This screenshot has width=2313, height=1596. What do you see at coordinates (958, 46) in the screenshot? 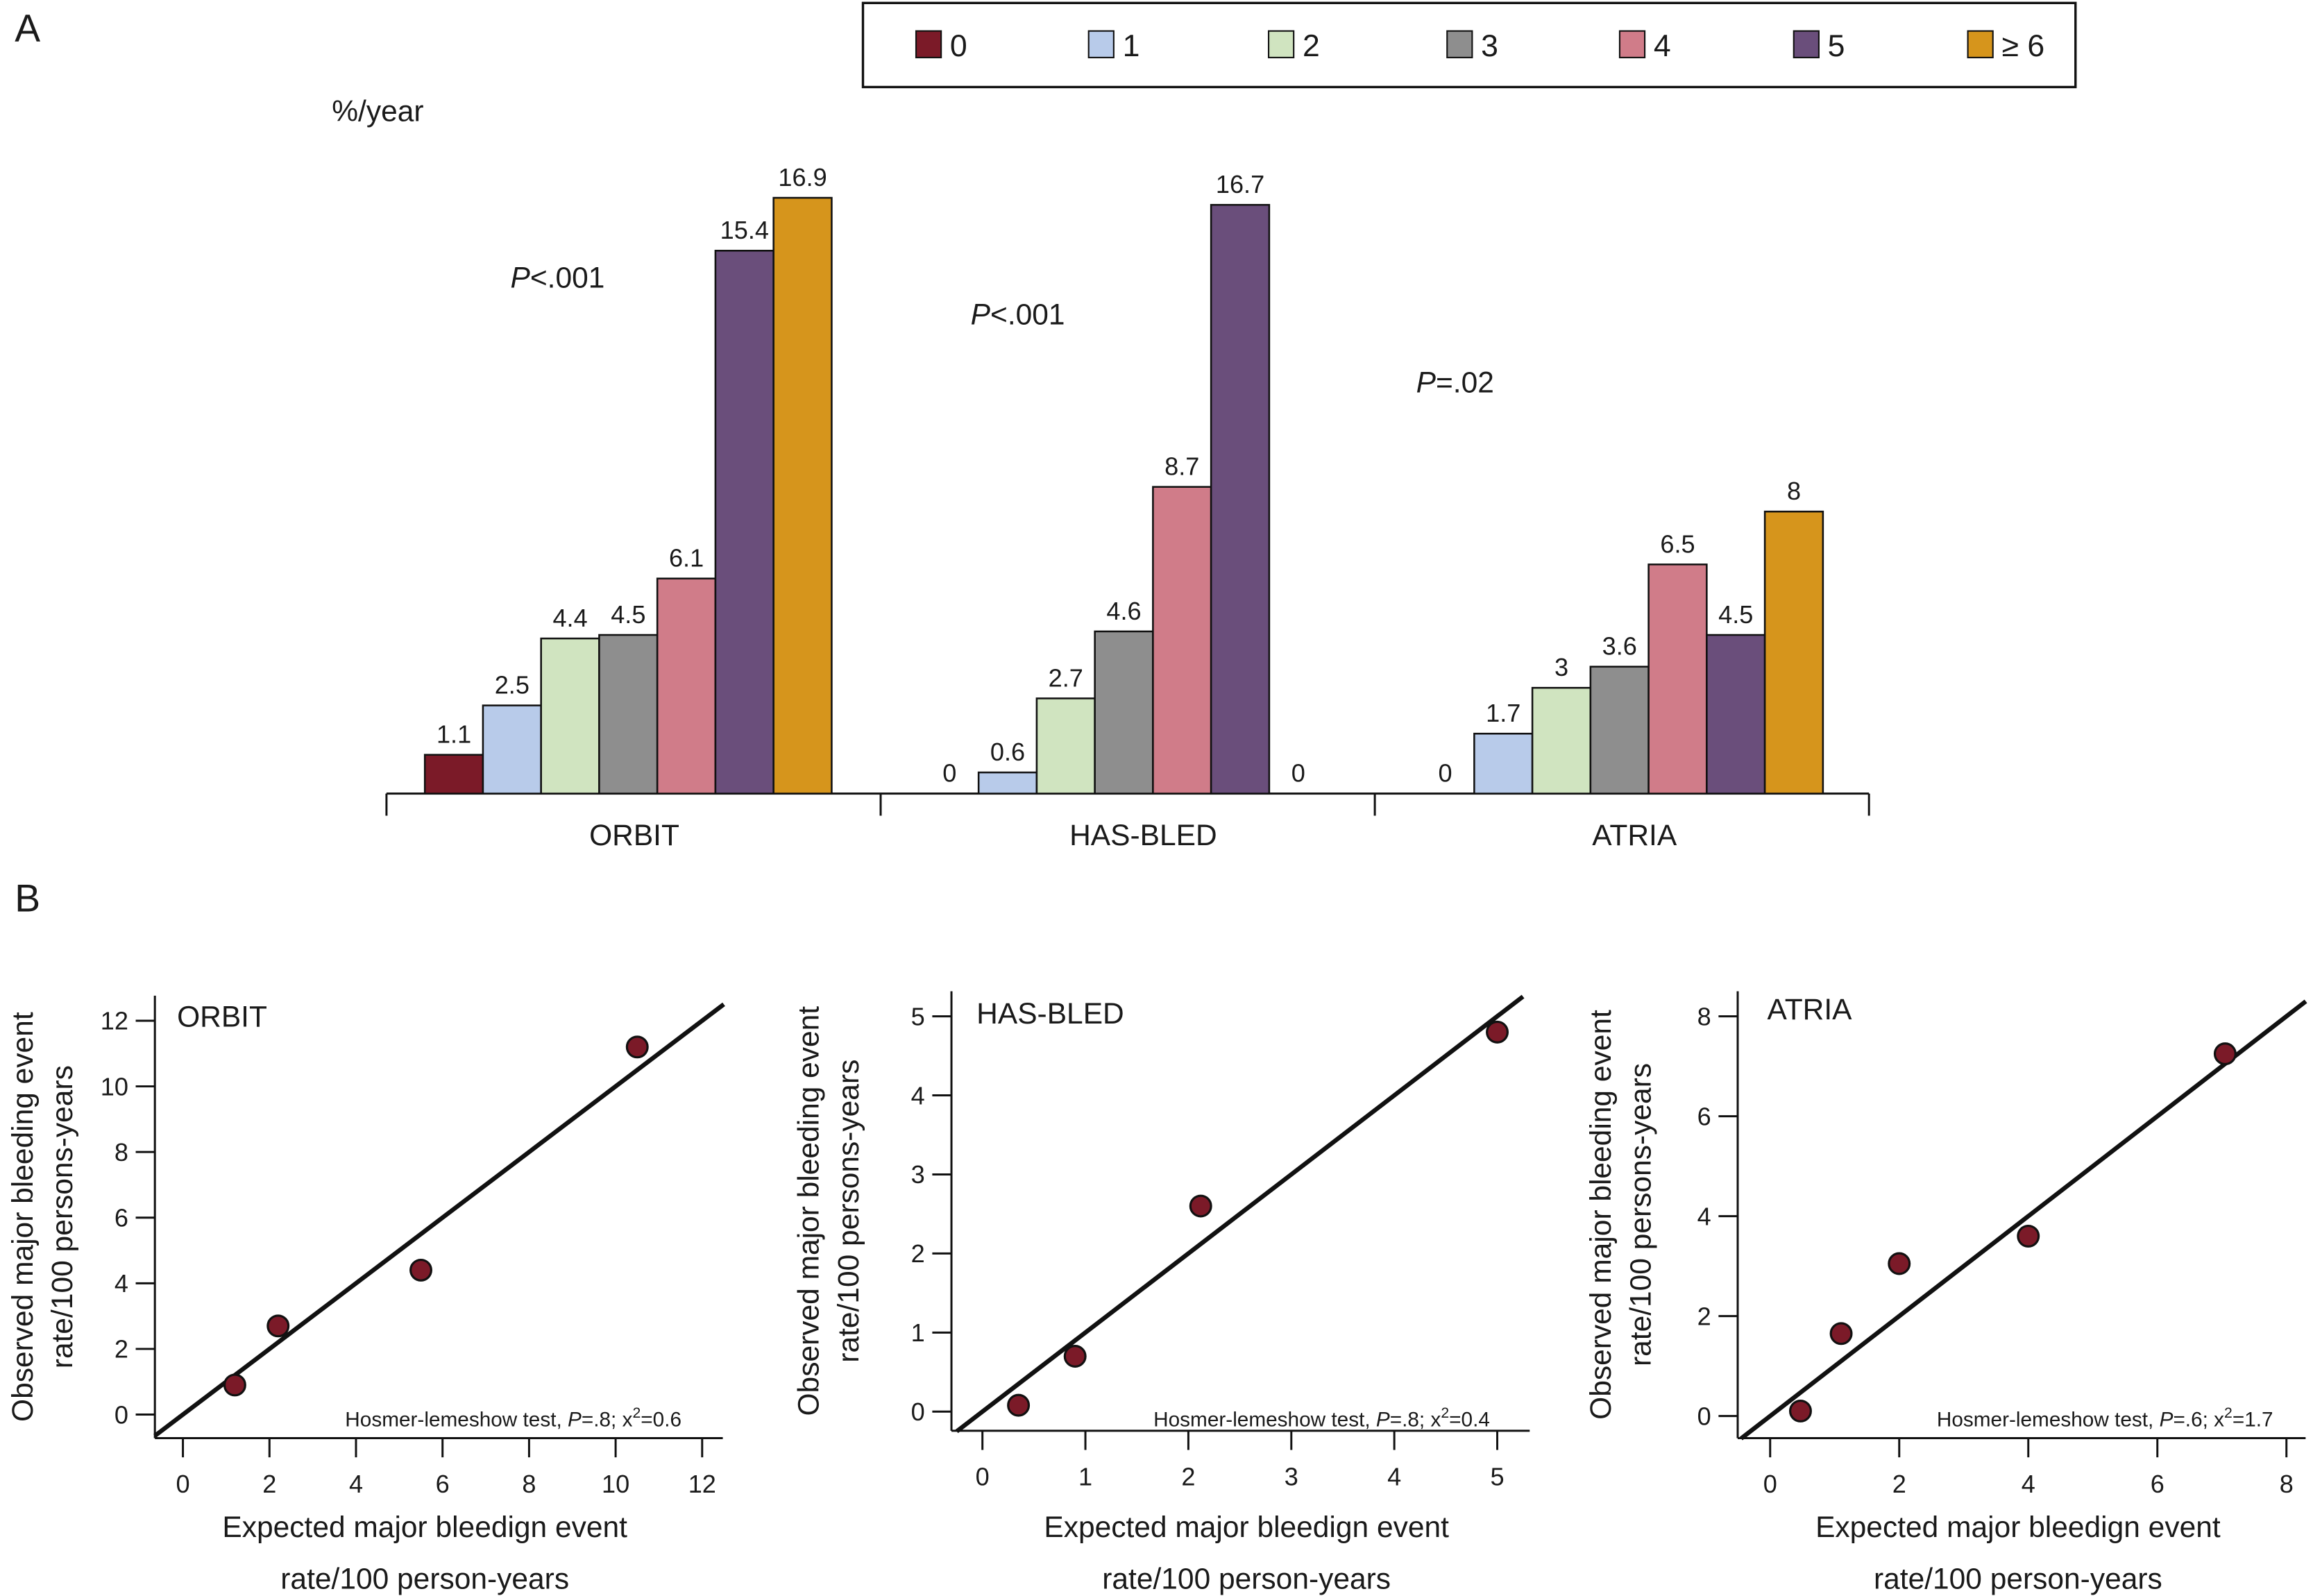
I see `legend-label-0: 0` at bounding box center [958, 46].